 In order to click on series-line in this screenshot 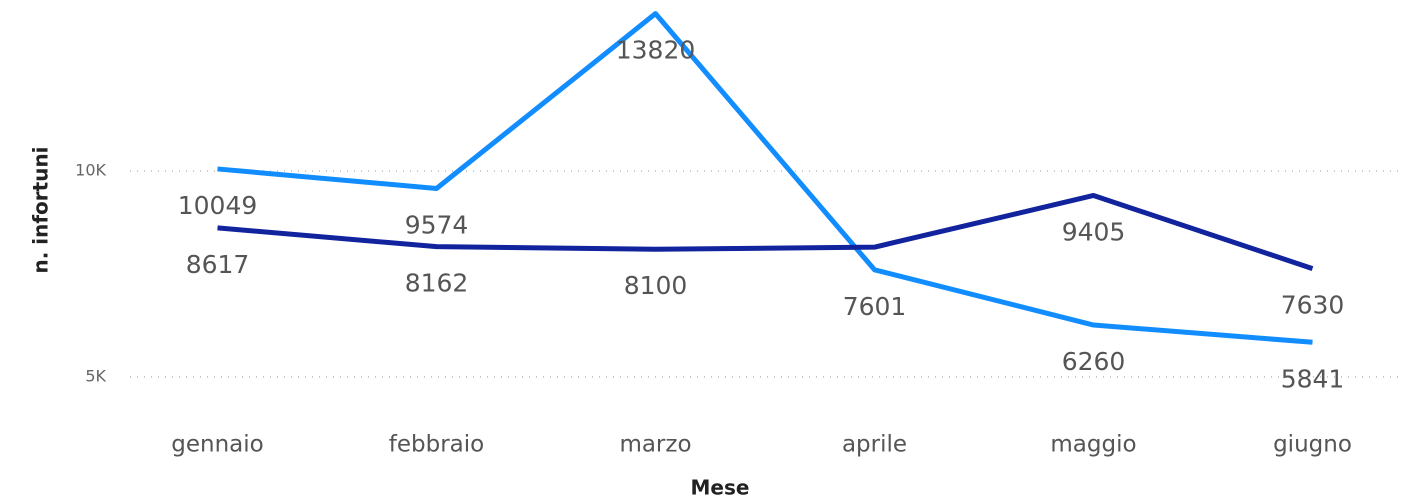, I will do `click(765, 231)`.